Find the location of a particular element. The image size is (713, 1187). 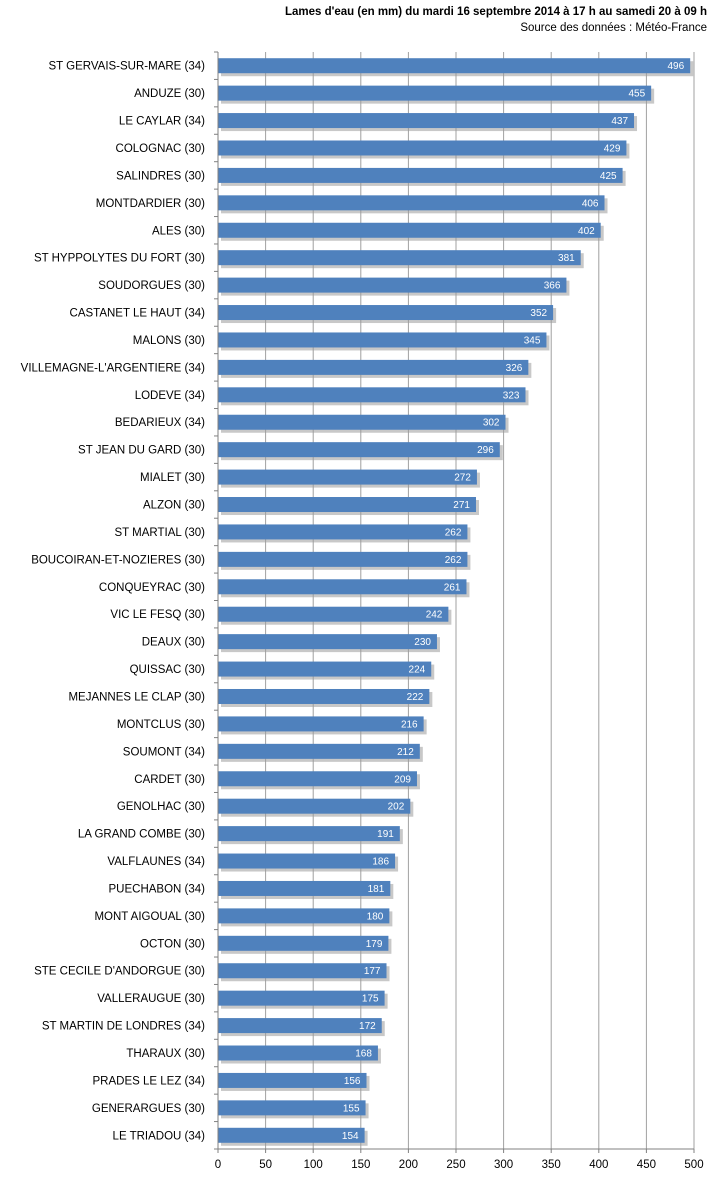

data-label: 216 is located at coordinates (409, 724).